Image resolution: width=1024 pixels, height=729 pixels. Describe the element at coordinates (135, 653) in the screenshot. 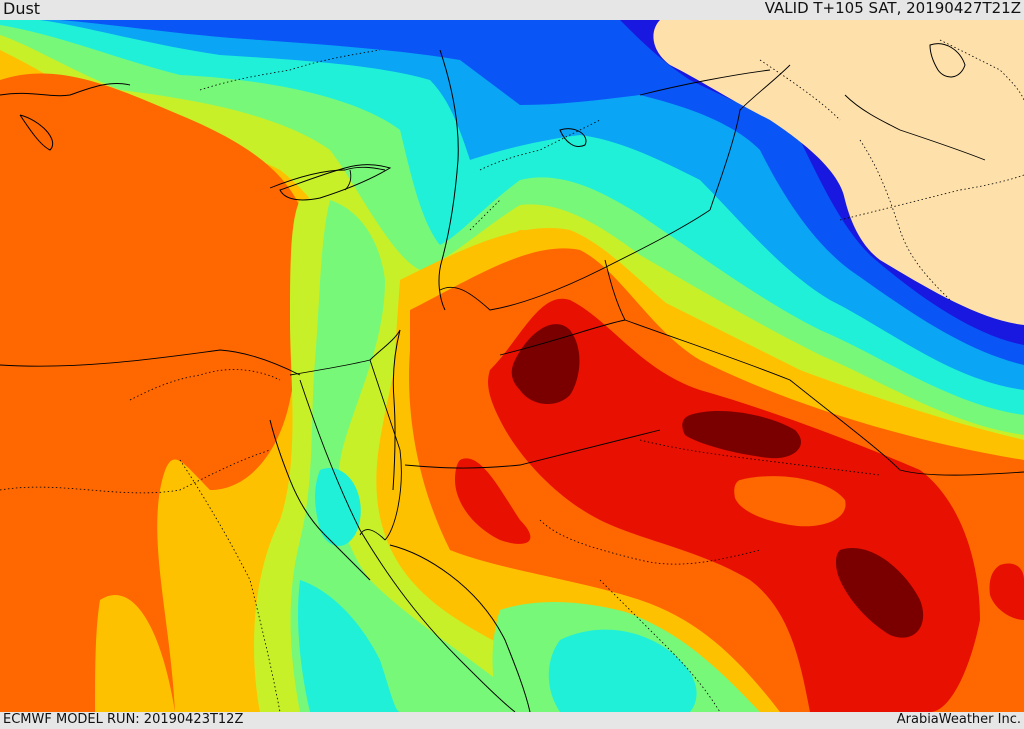

I see `dust-level-7-southwest` at that location.